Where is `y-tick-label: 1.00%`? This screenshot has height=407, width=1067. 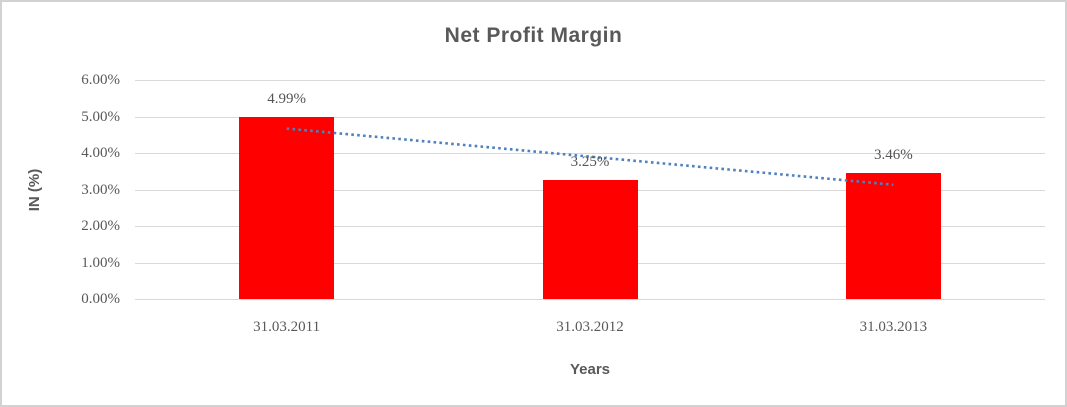
y-tick-label: 1.00% is located at coordinates (100, 262).